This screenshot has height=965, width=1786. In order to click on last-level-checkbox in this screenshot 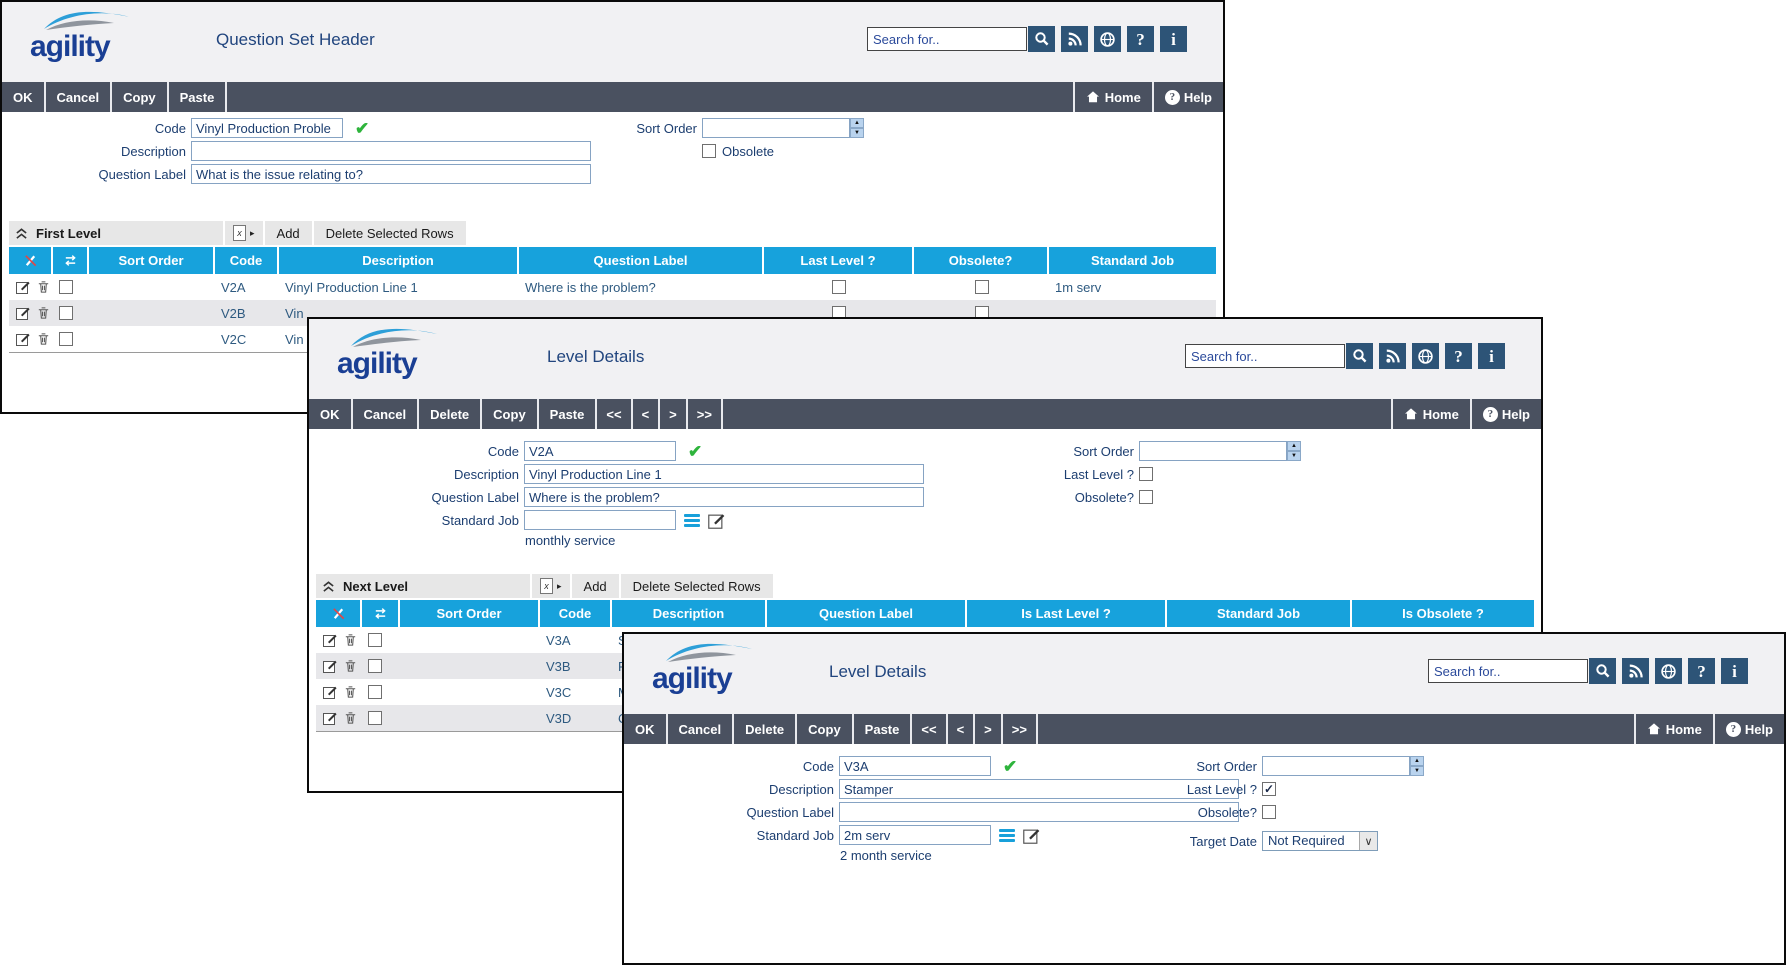, I will do `click(839, 287)`.